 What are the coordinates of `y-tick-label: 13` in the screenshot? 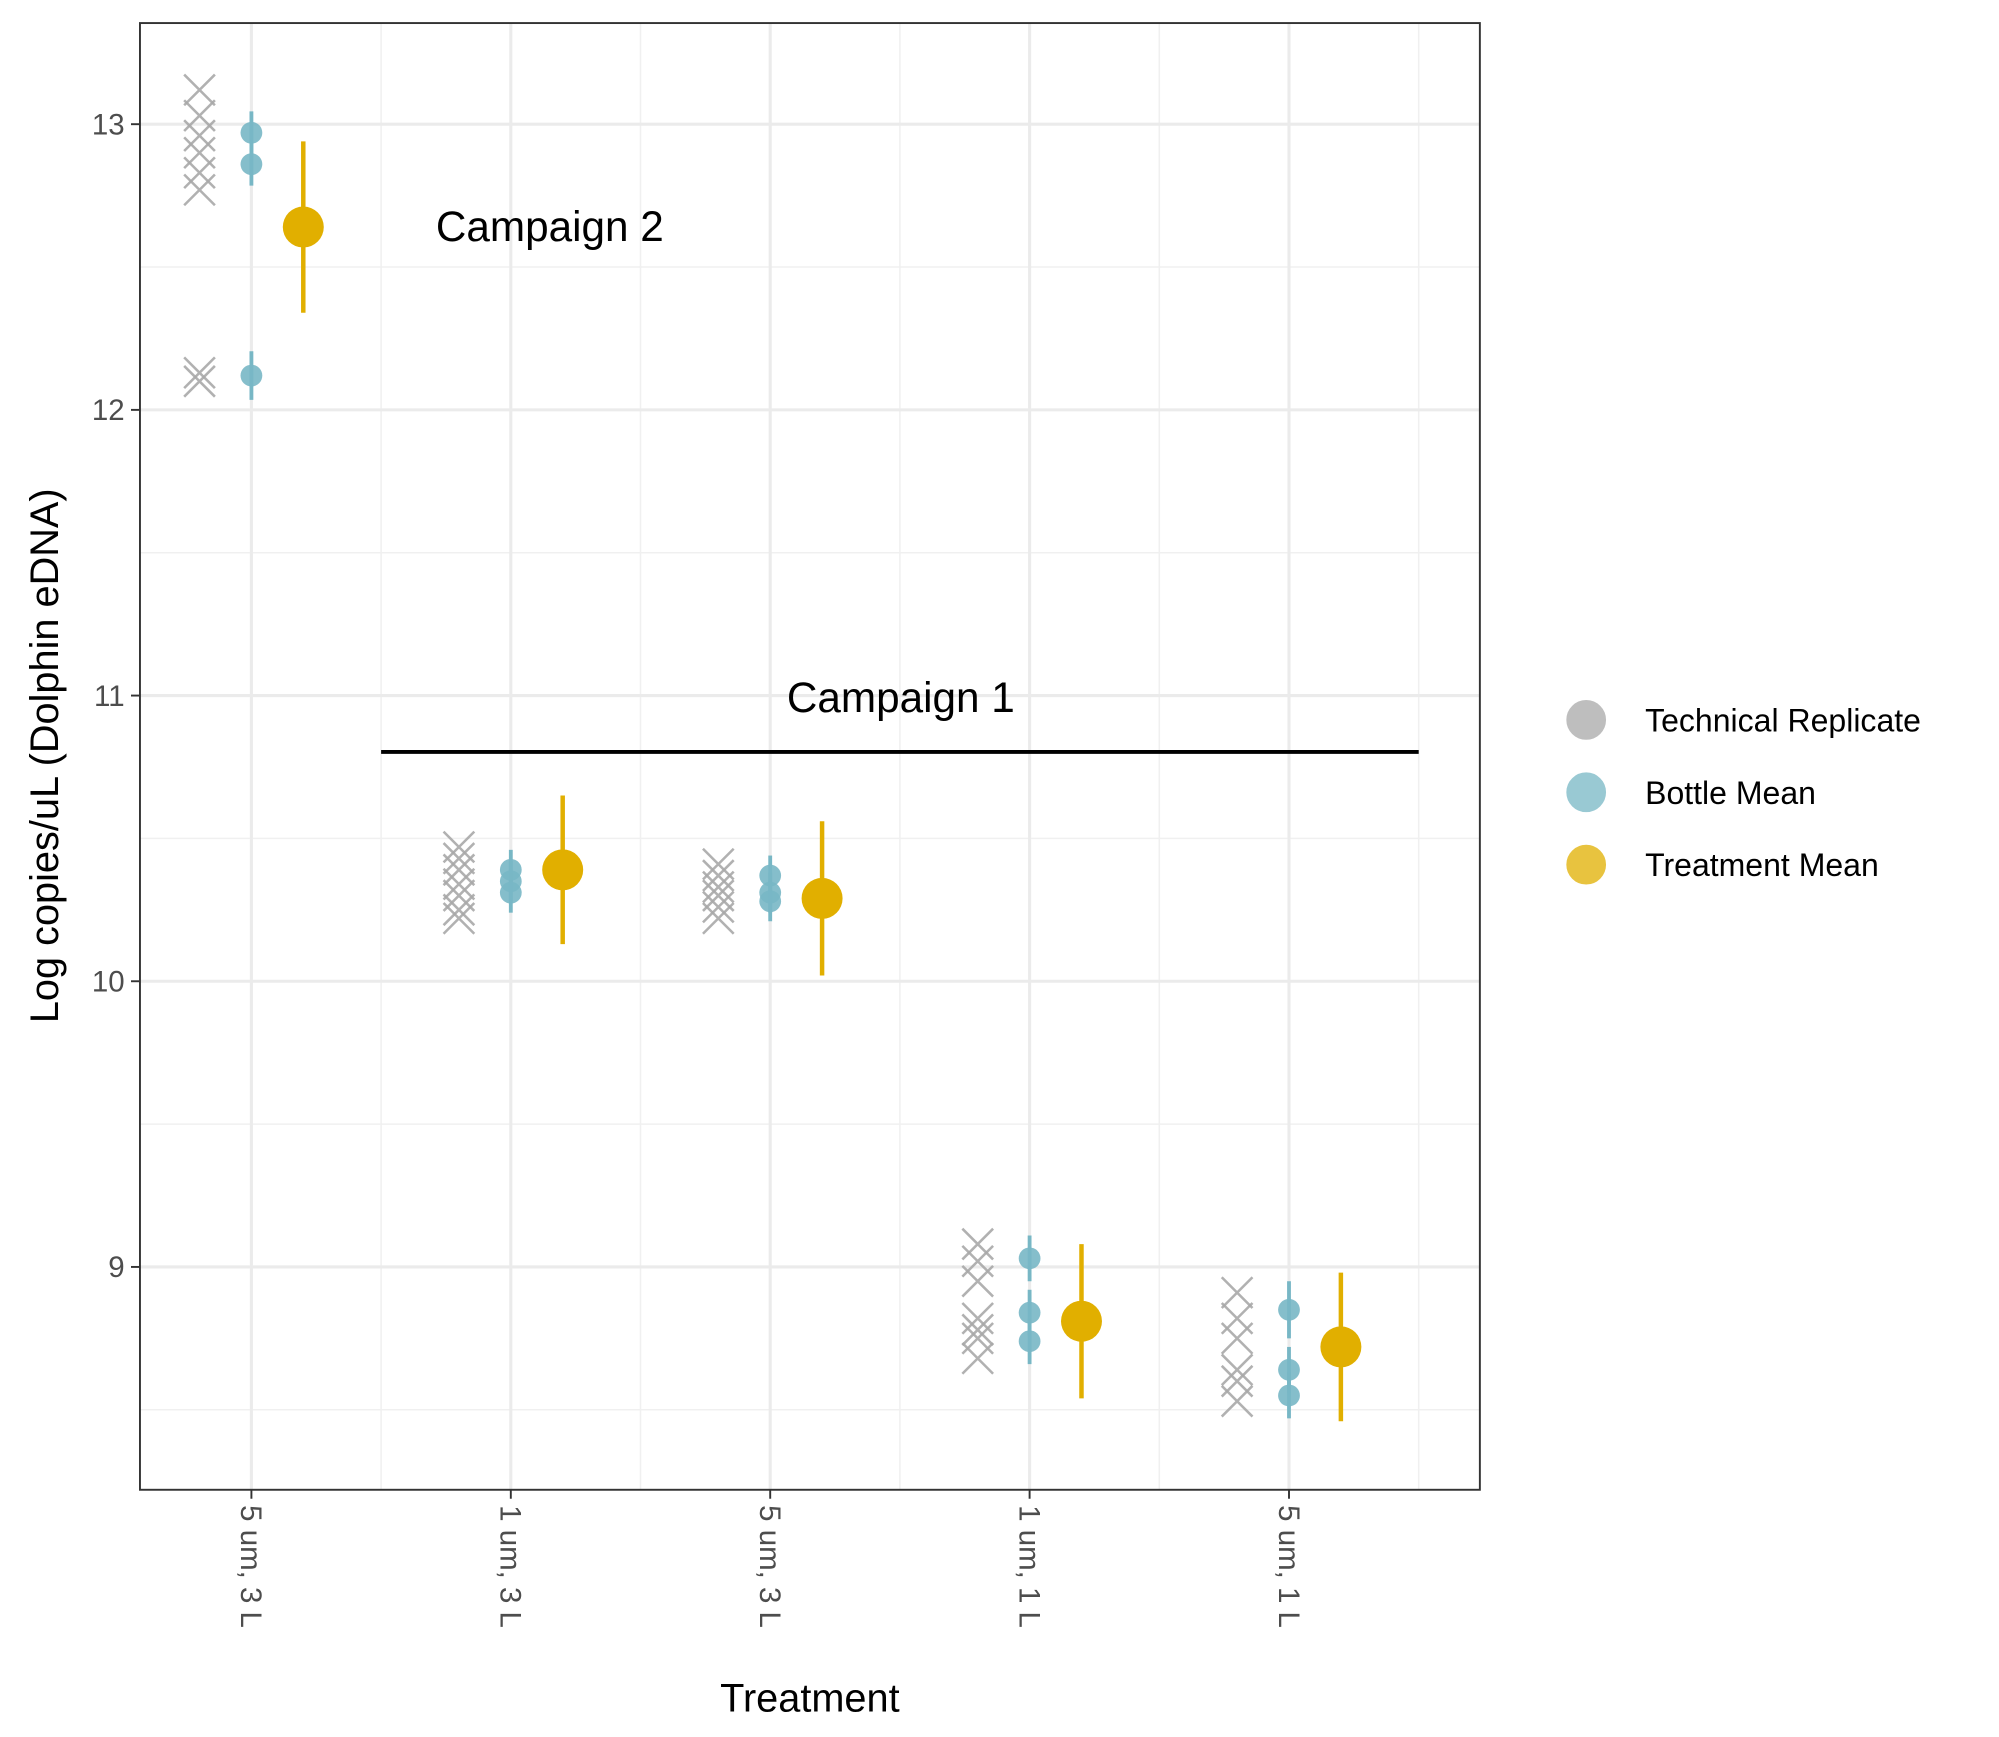 It's located at (108, 124).